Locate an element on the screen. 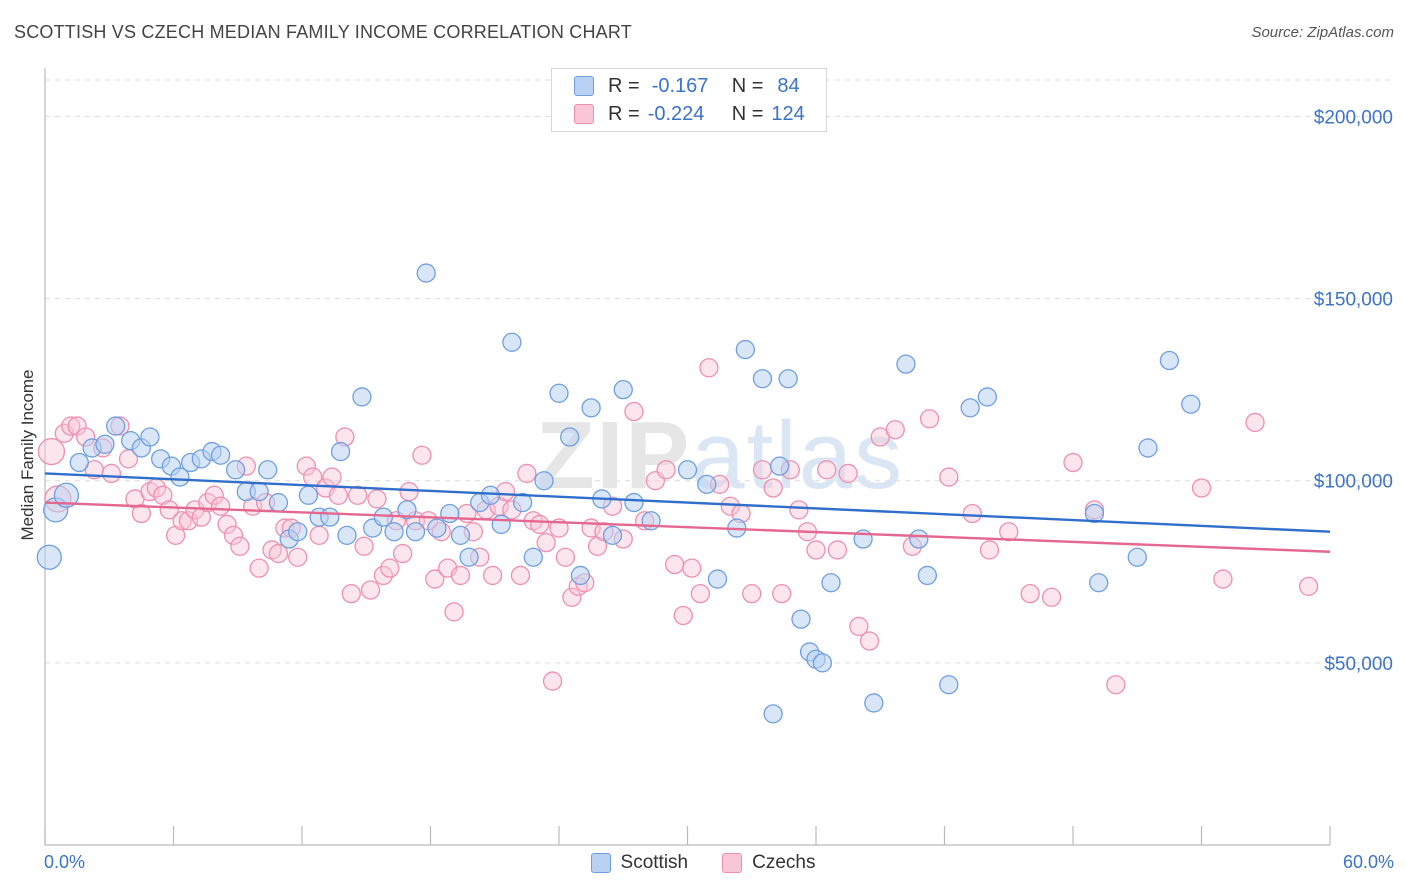 This screenshot has height=892, width=1406. series-label-czechs: Czechs is located at coordinates (784, 862).